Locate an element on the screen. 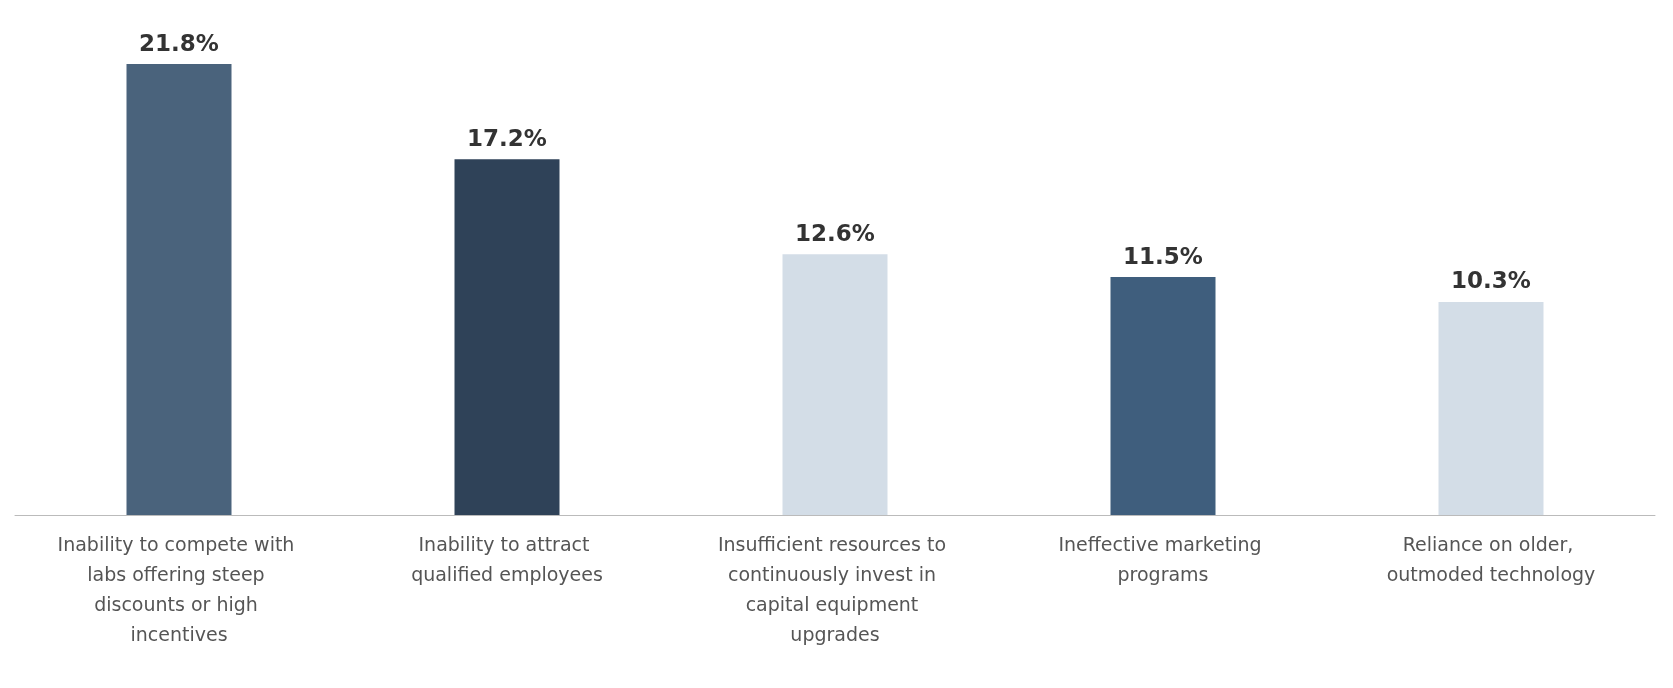 The width and height of the screenshot is (1673, 688). data-label: 10.3% is located at coordinates (1491, 280).